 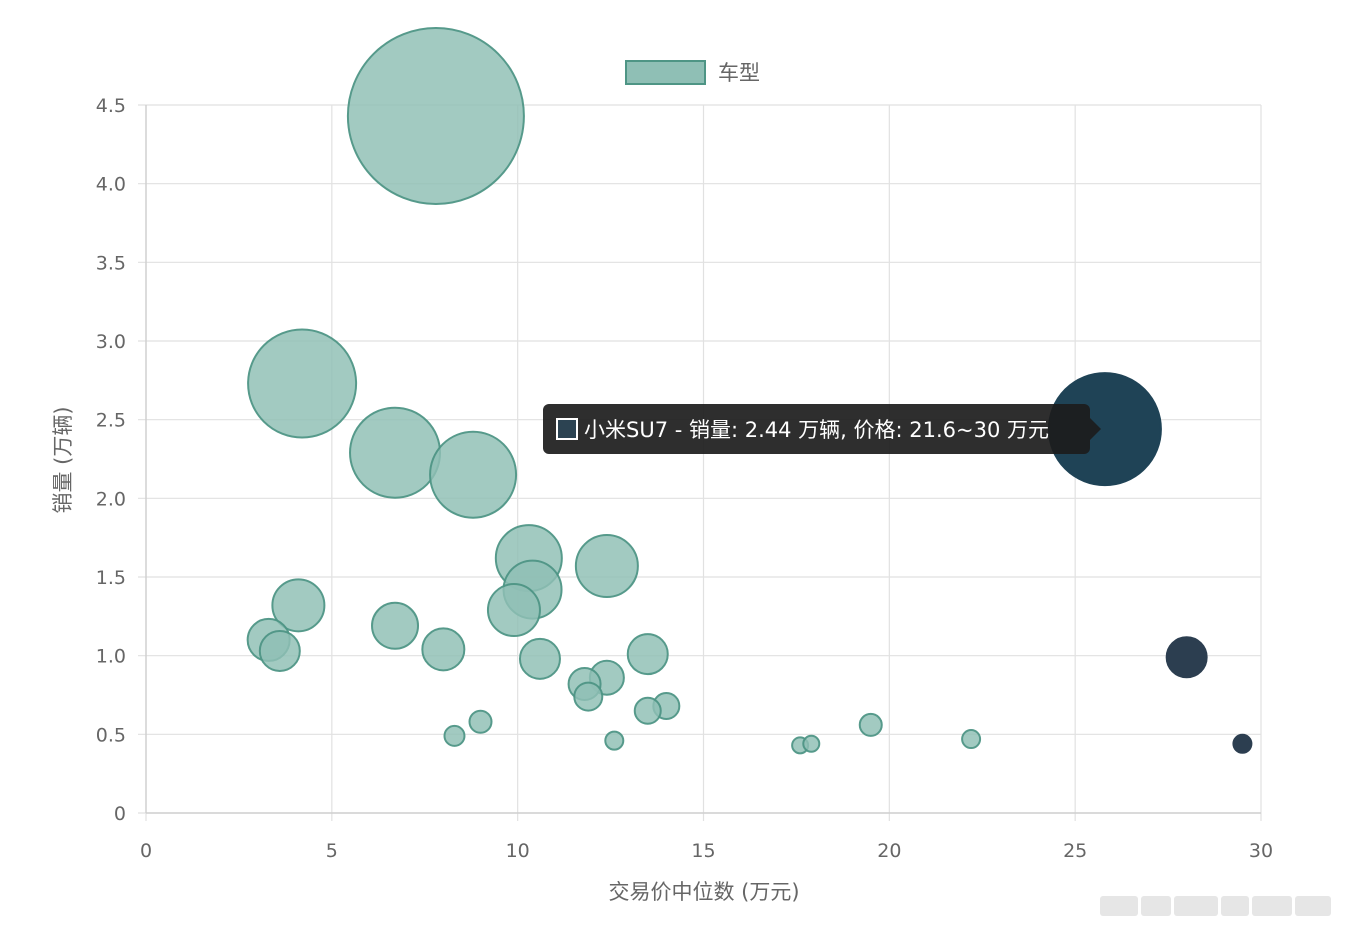 I want to click on y-tick-label: 0, so click(x=120, y=814).